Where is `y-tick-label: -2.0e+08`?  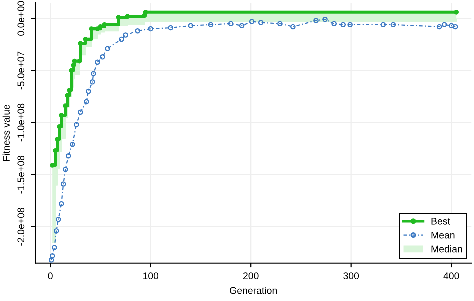 y-tick-label: -2.0e+08 is located at coordinates (21, 227).